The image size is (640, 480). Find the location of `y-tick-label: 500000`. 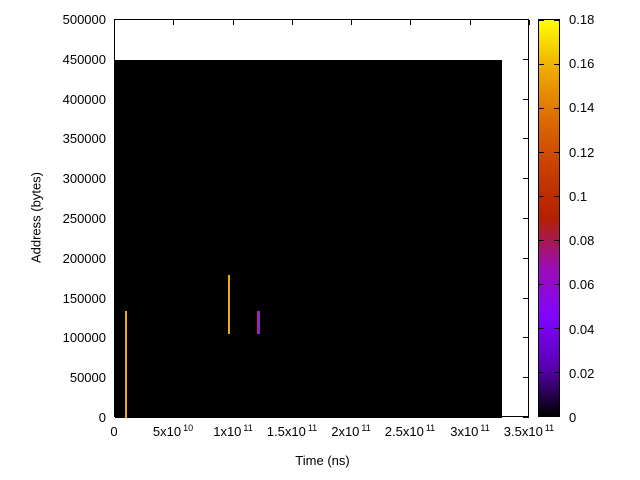

y-tick-label: 500000 is located at coordinates (84, 19).